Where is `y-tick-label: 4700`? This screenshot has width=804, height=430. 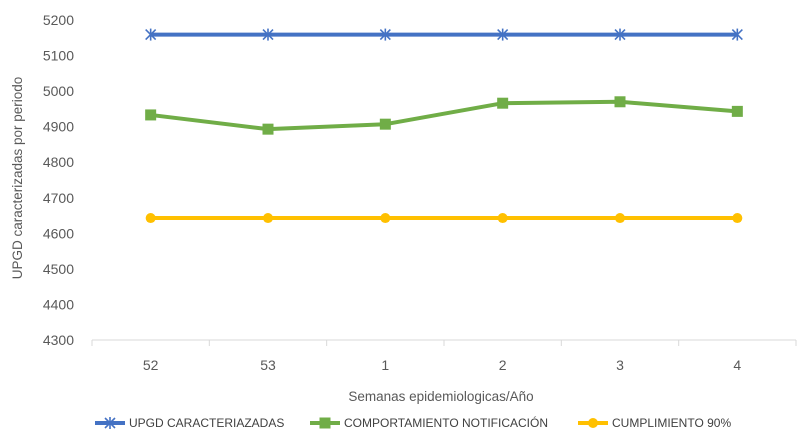
y-tick-label: 4700 is located at coordinates (58, 198).